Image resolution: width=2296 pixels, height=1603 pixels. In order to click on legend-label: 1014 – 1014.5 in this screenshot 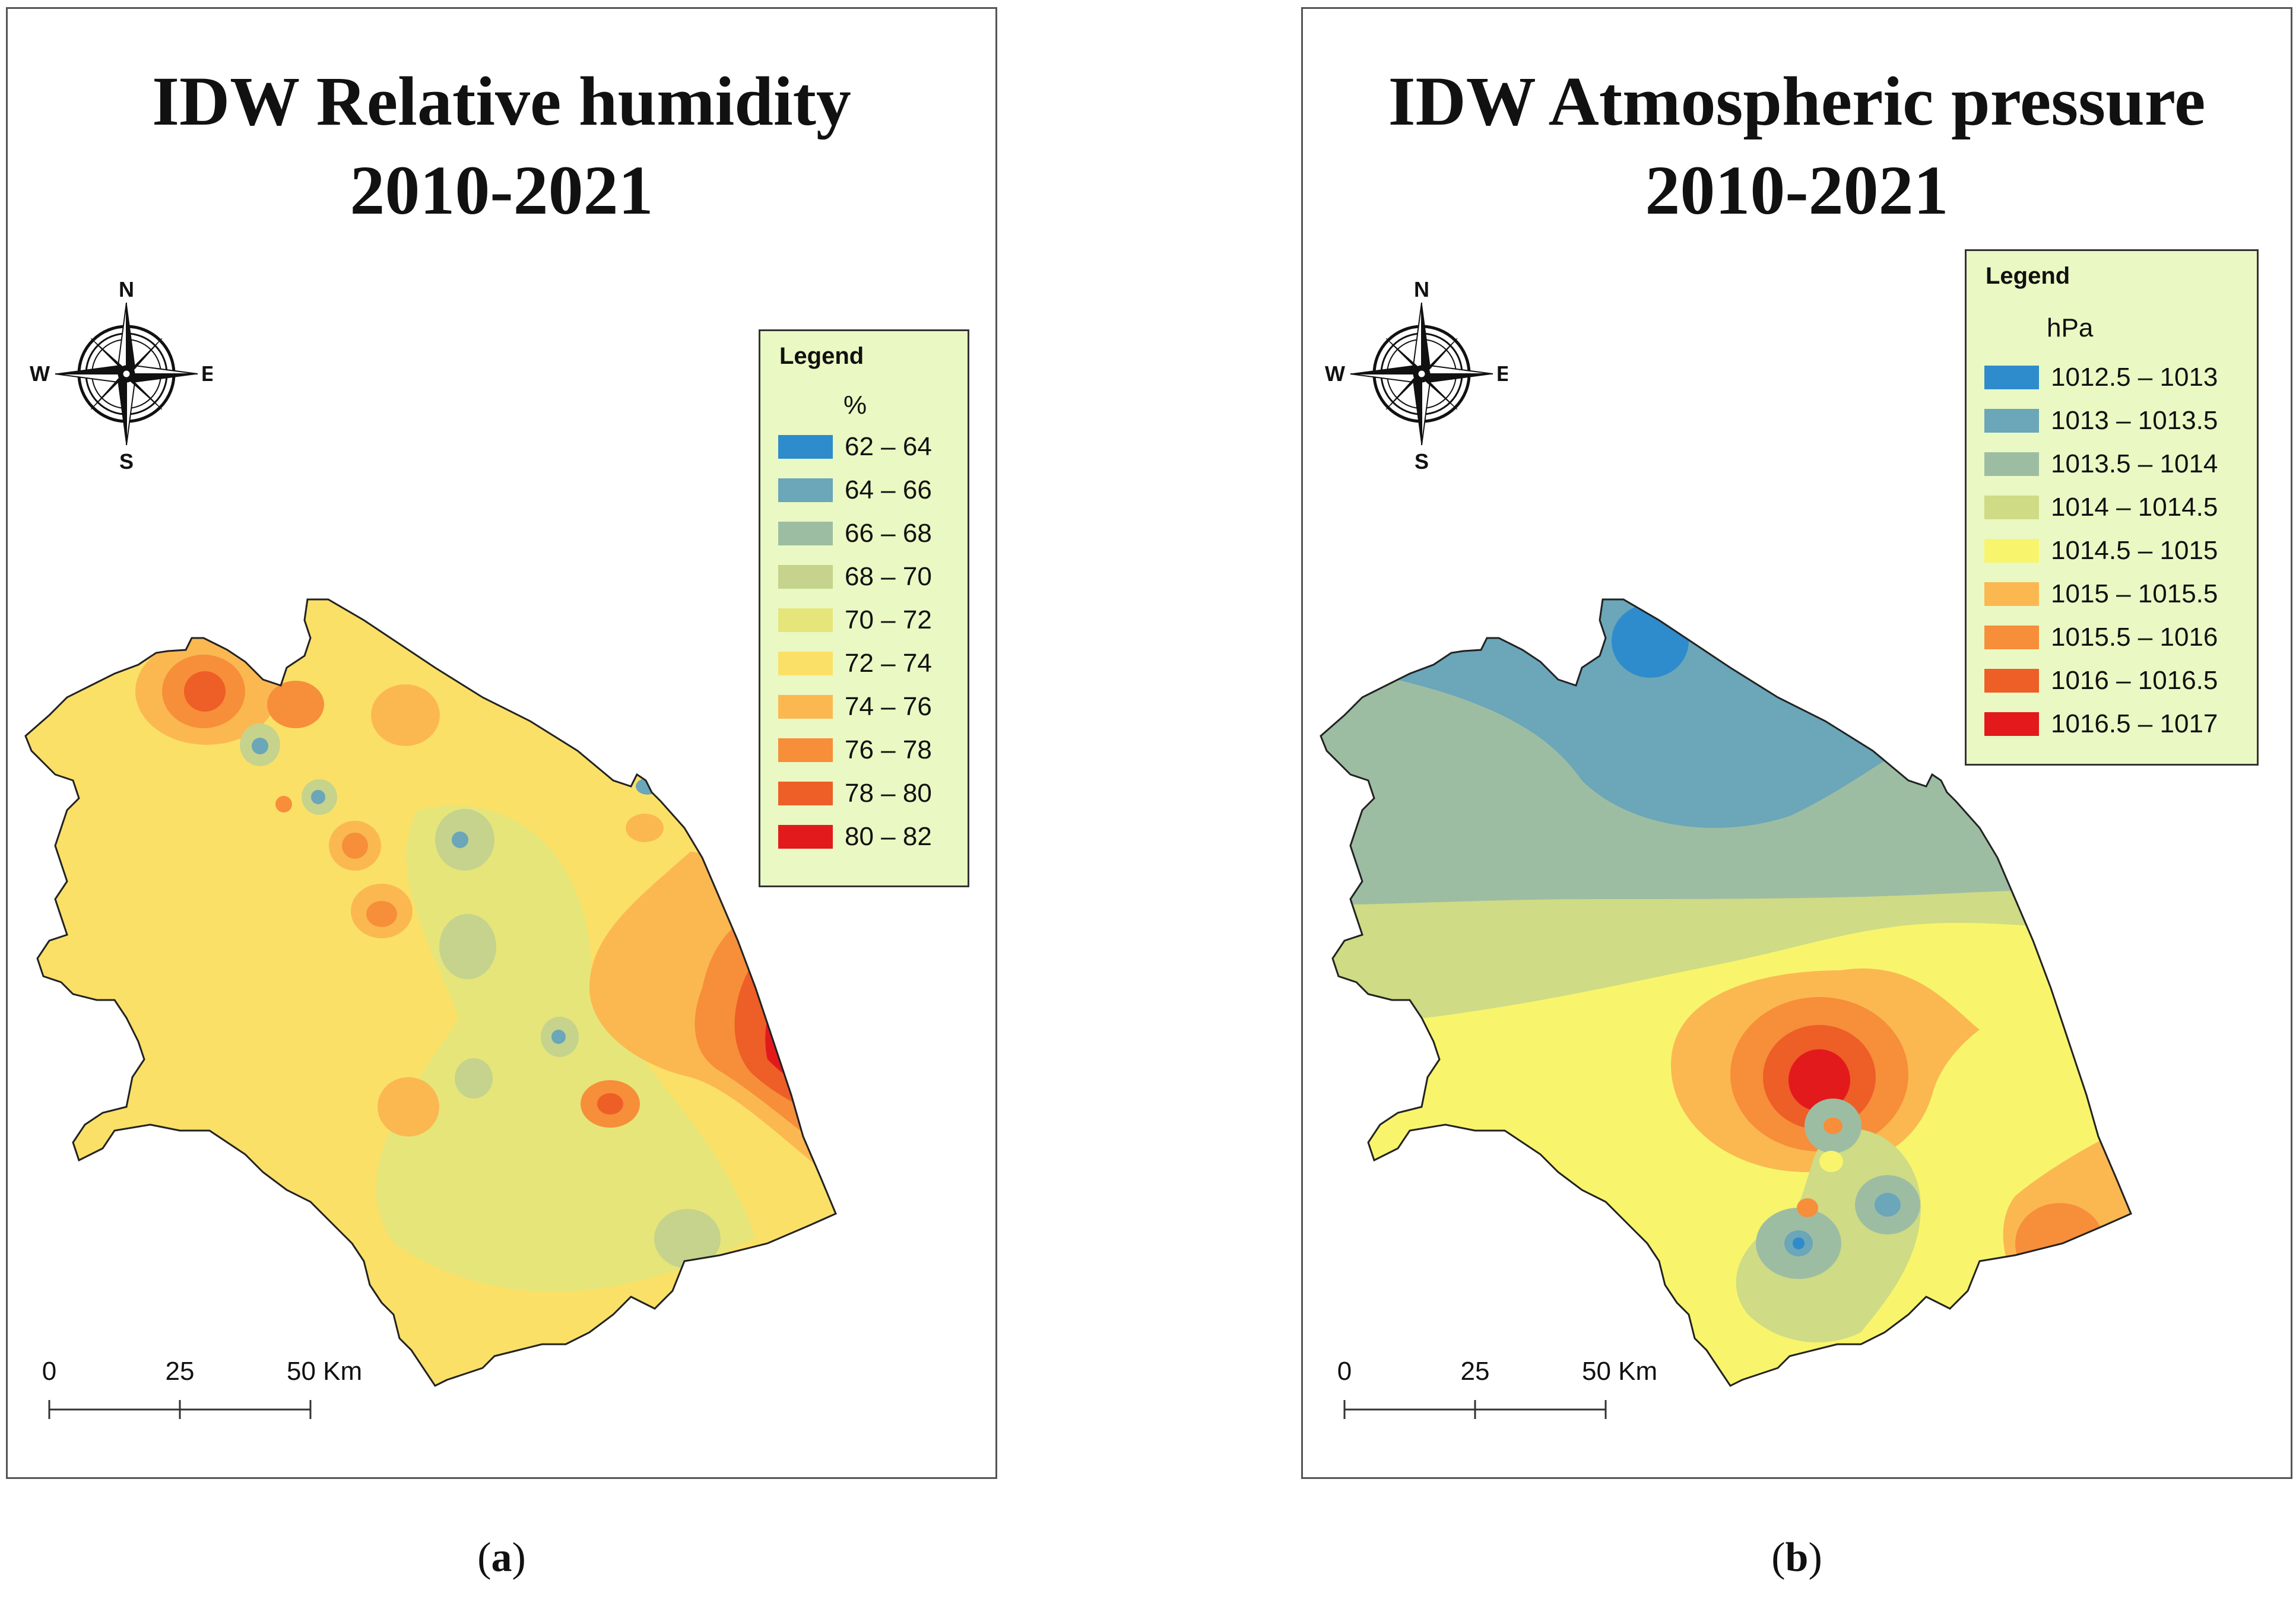, I will do `click(2134, 507)`.